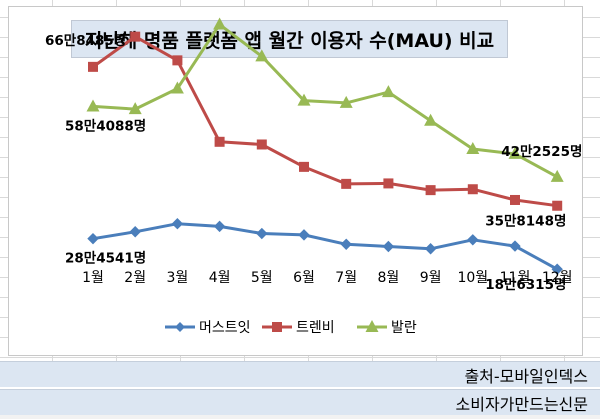 The image size is (600, 419). Describe the element at coordinates (515, 278) in the screenshot. I see `x-tick-label: 11월` at that location.